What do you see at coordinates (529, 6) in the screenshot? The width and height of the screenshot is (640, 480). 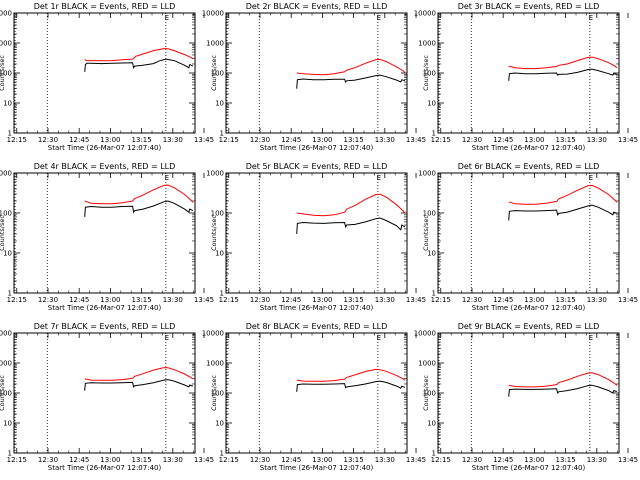 I see `panel-title: Det 3r BLACK = Events, RED = LLD` at bounding box center [529, 6].